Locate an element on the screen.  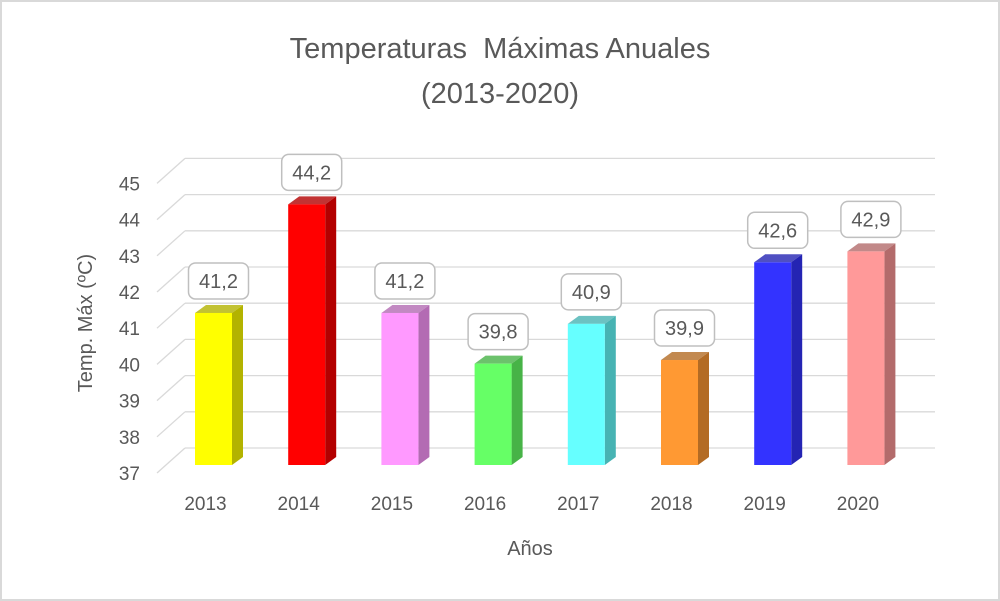
x-tick-label: 2018 is located at coordinates (671, 504).